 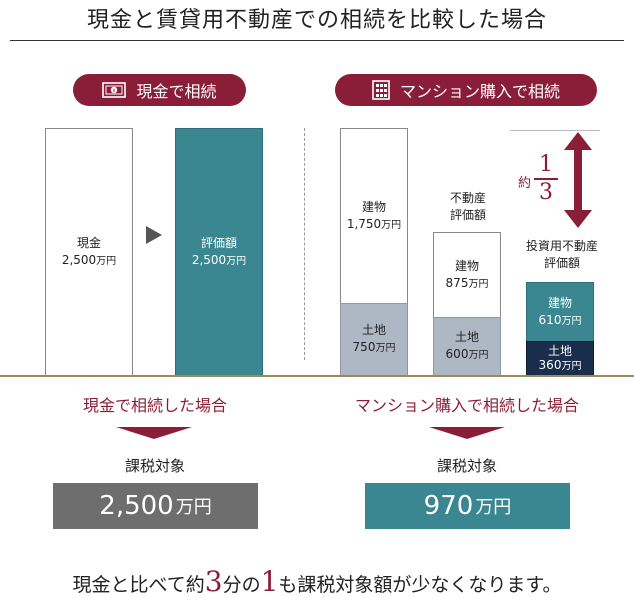 What do you see at coordinates (457, 282) in the screenshot?
I see `re-building-amount: 875` at bounding box center [457, 282].